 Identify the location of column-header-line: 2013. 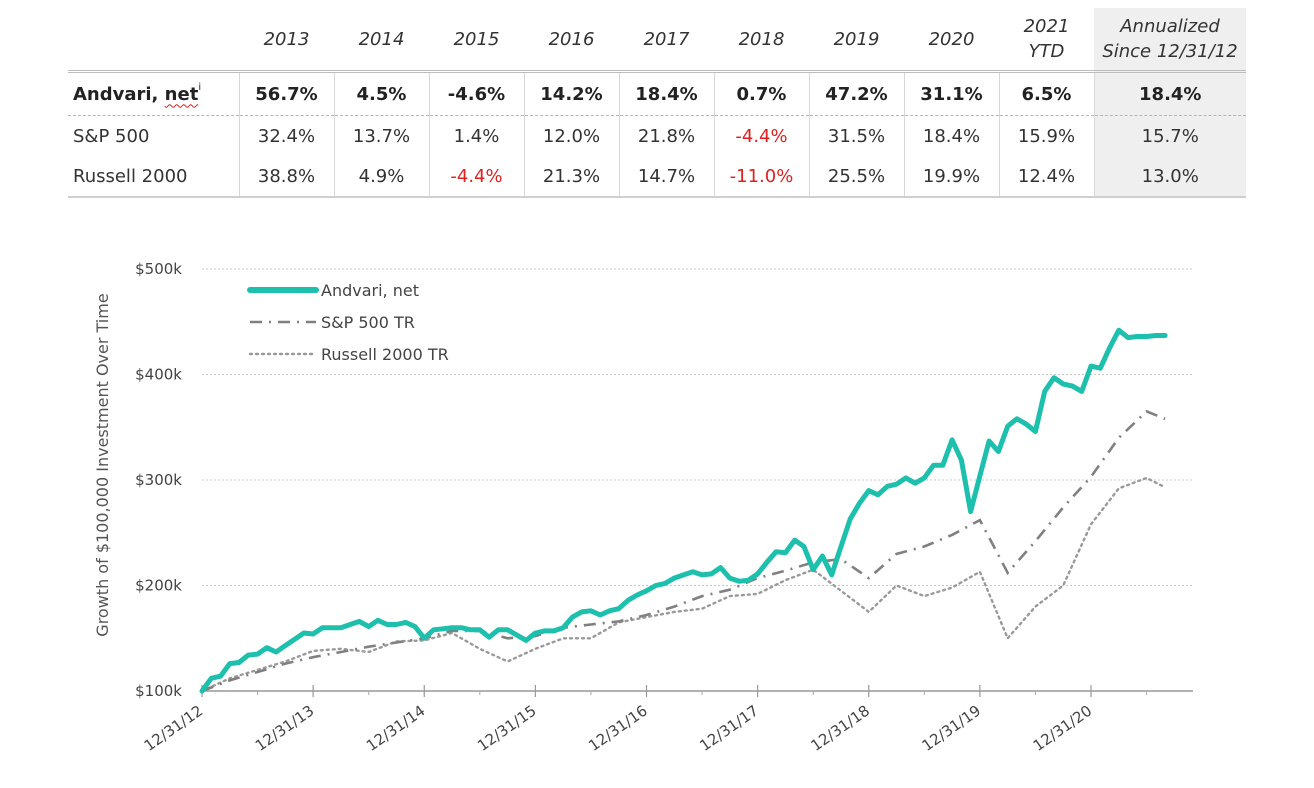
(286, 39).